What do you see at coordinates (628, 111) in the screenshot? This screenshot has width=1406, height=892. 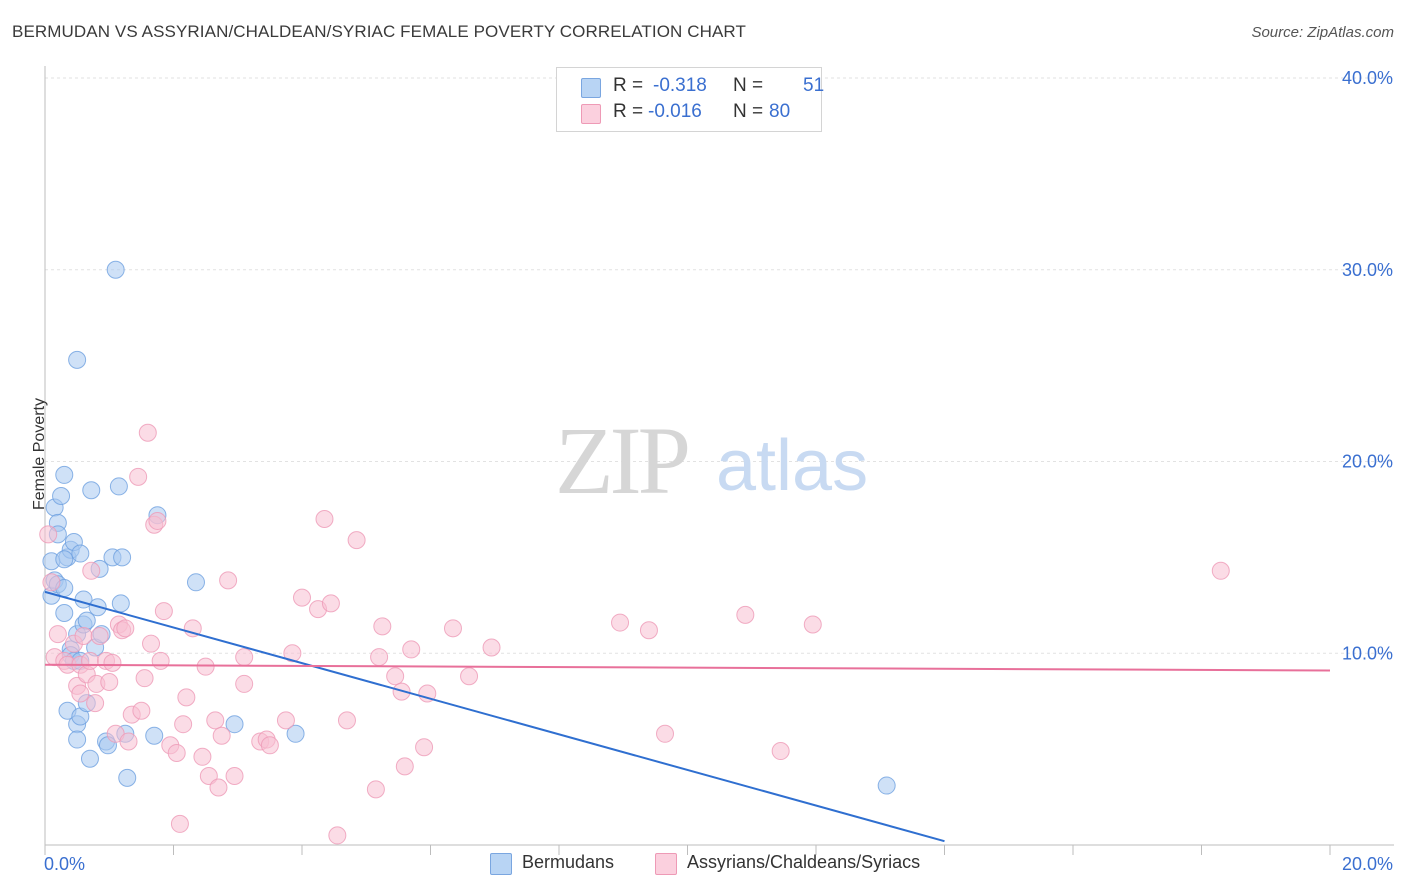 I see `legend-r-label: R =` at bounding box center [628, 111].